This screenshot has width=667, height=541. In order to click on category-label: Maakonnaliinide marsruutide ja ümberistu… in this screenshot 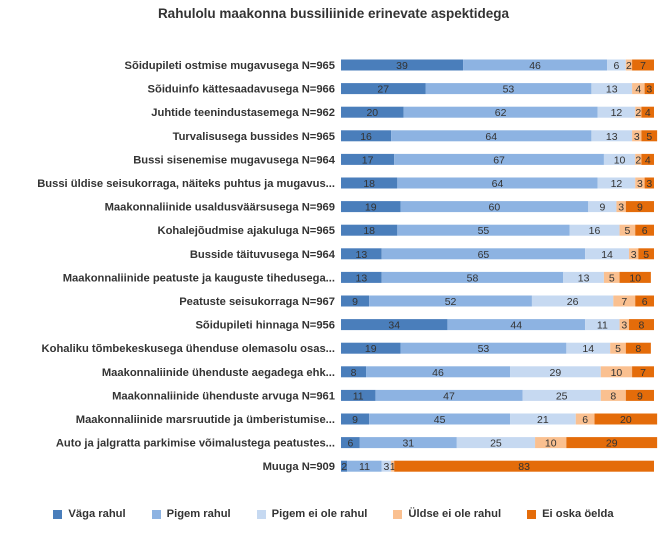, I will do `click(205, 420)`.